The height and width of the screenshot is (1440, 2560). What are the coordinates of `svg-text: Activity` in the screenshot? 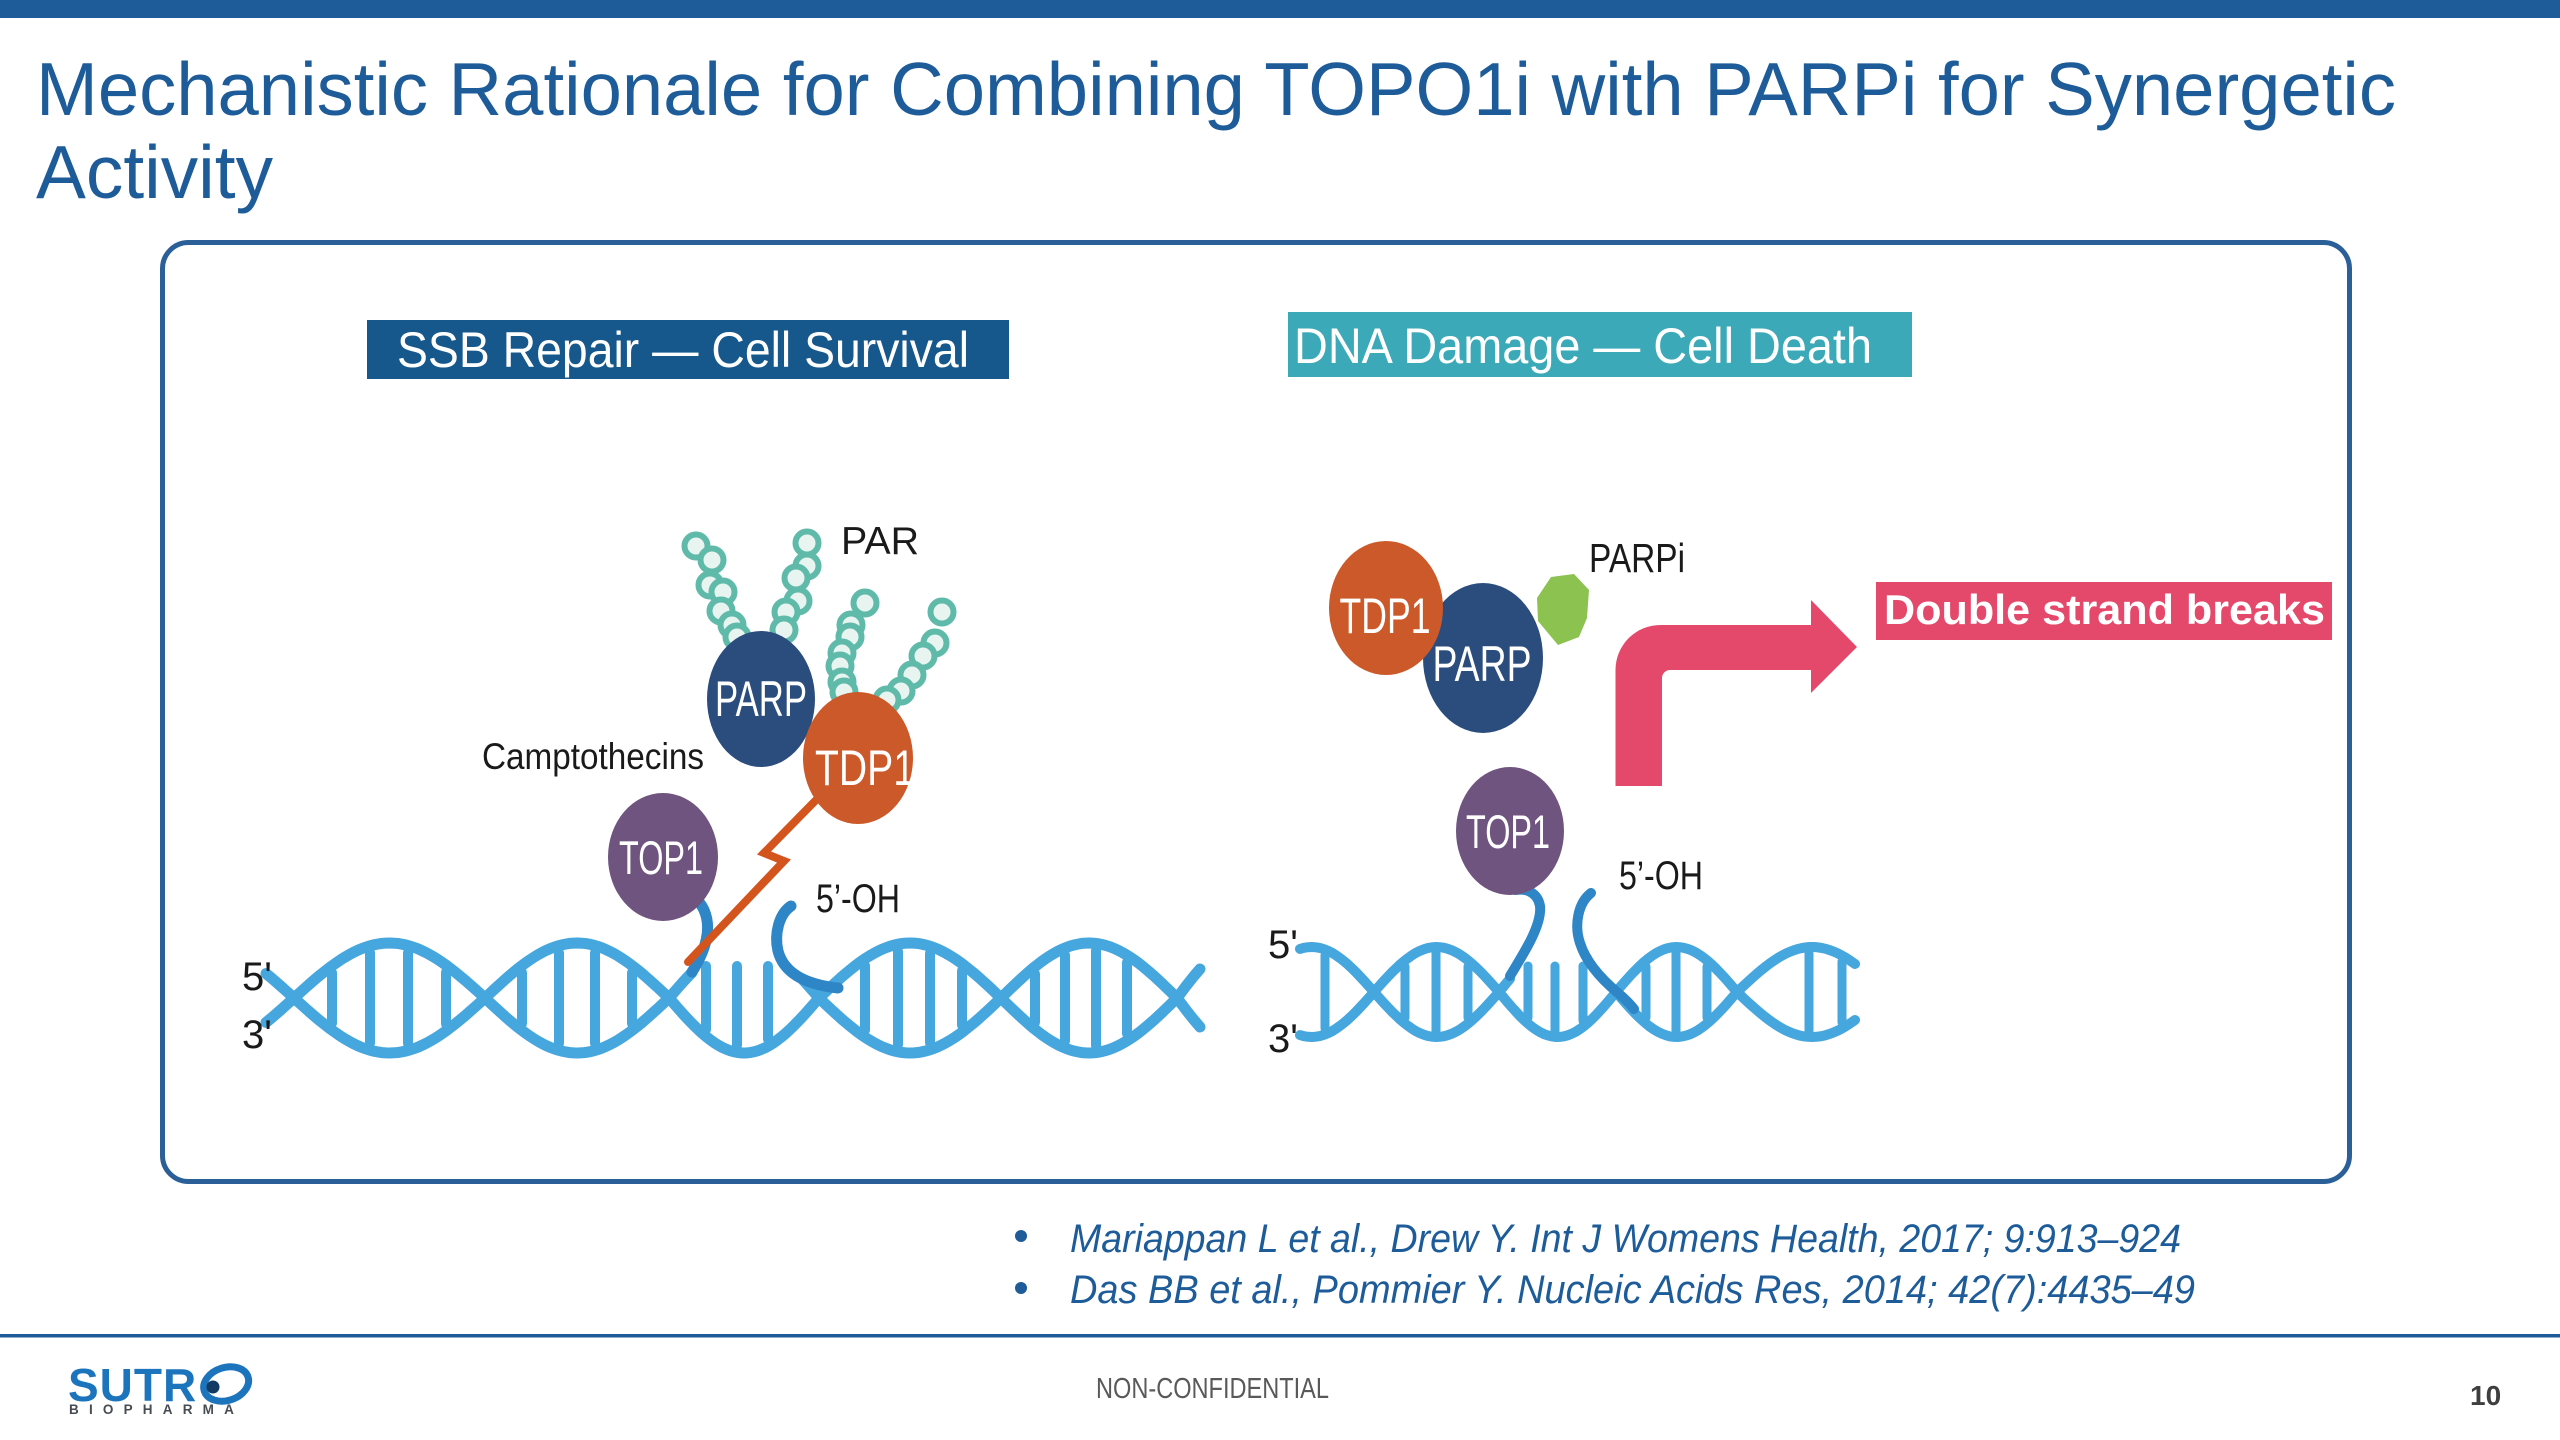 It's located at (154, 172).